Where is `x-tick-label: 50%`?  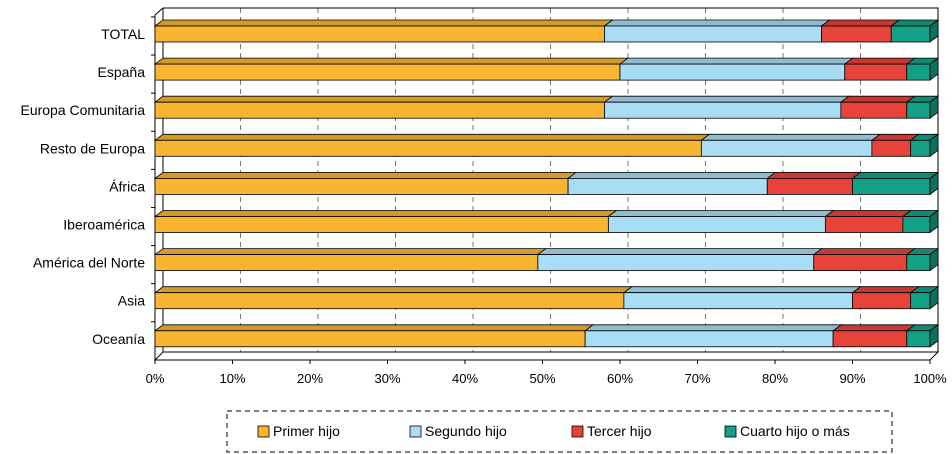
x-tick-label: 50% is located at coordinates (542, 378).